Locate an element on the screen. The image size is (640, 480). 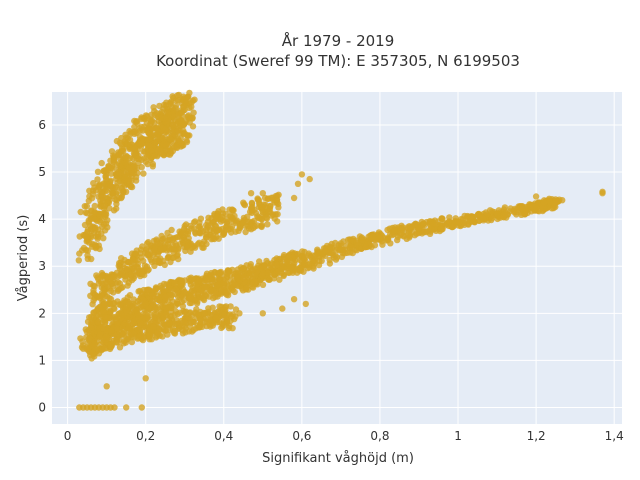
x-tick-label: 1,2 is located at coordinates (536, 436).